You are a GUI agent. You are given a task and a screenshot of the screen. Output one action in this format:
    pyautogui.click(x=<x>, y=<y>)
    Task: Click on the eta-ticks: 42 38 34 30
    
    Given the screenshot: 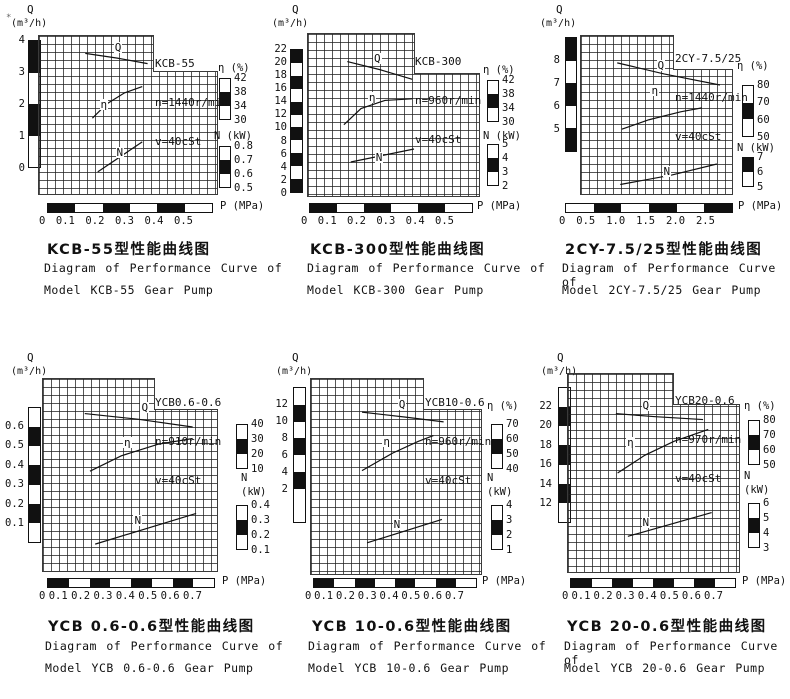 What is the action you would take?
    pyautogui.click(x=513, y=101)
    